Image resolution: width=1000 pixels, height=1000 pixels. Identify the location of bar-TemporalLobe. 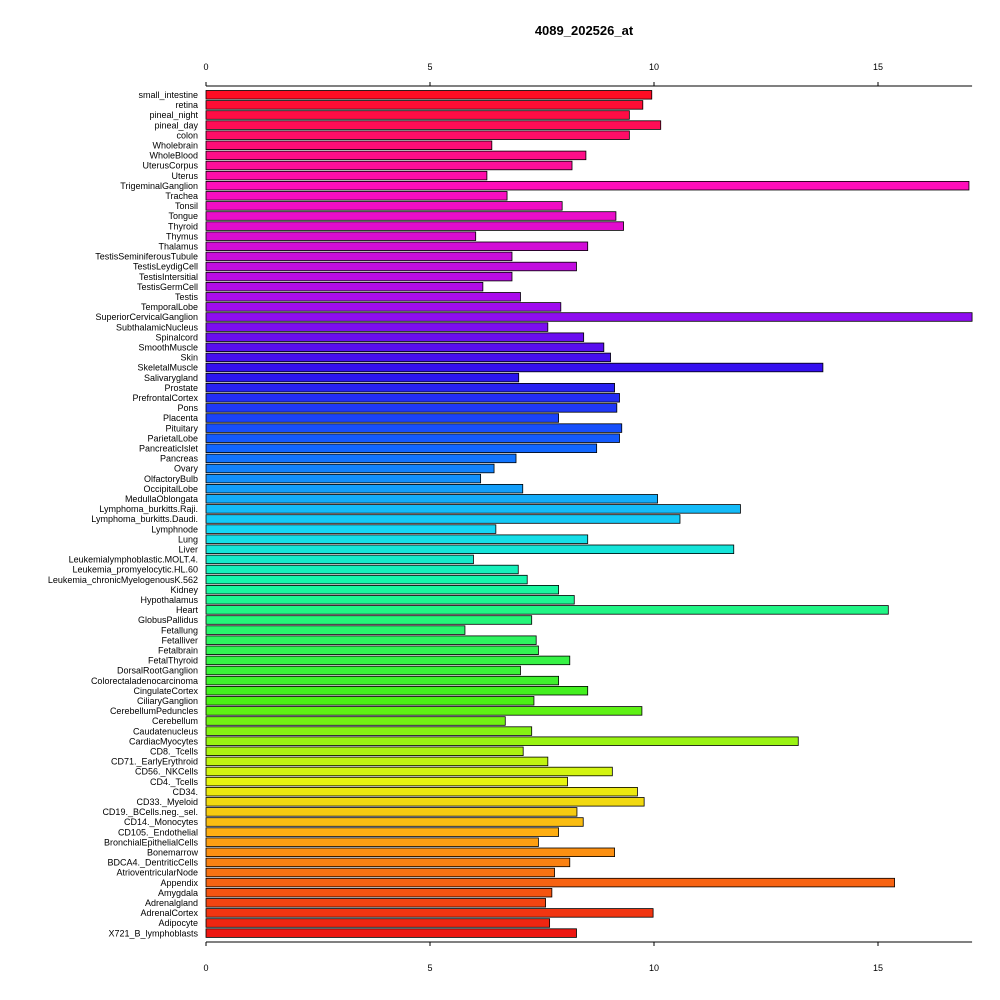
(383, 307).